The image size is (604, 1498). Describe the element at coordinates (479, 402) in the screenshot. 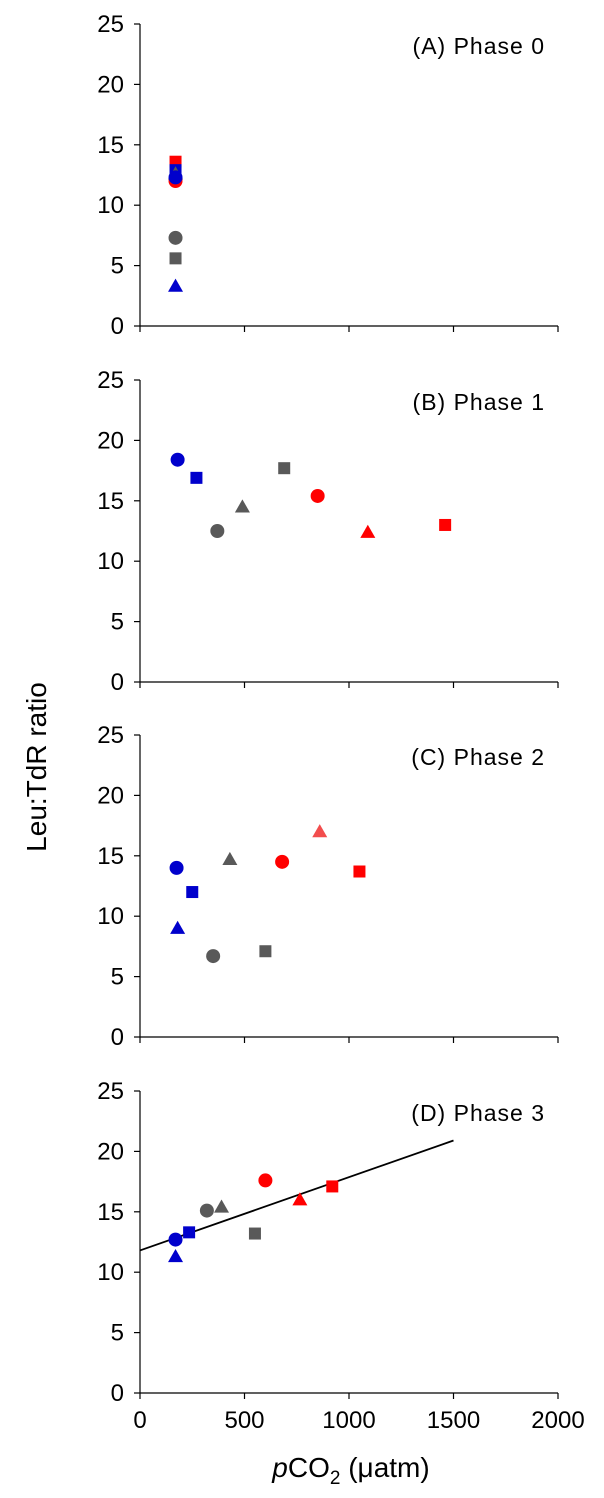

I see `panel-title: (B) Phase 1` at that location.